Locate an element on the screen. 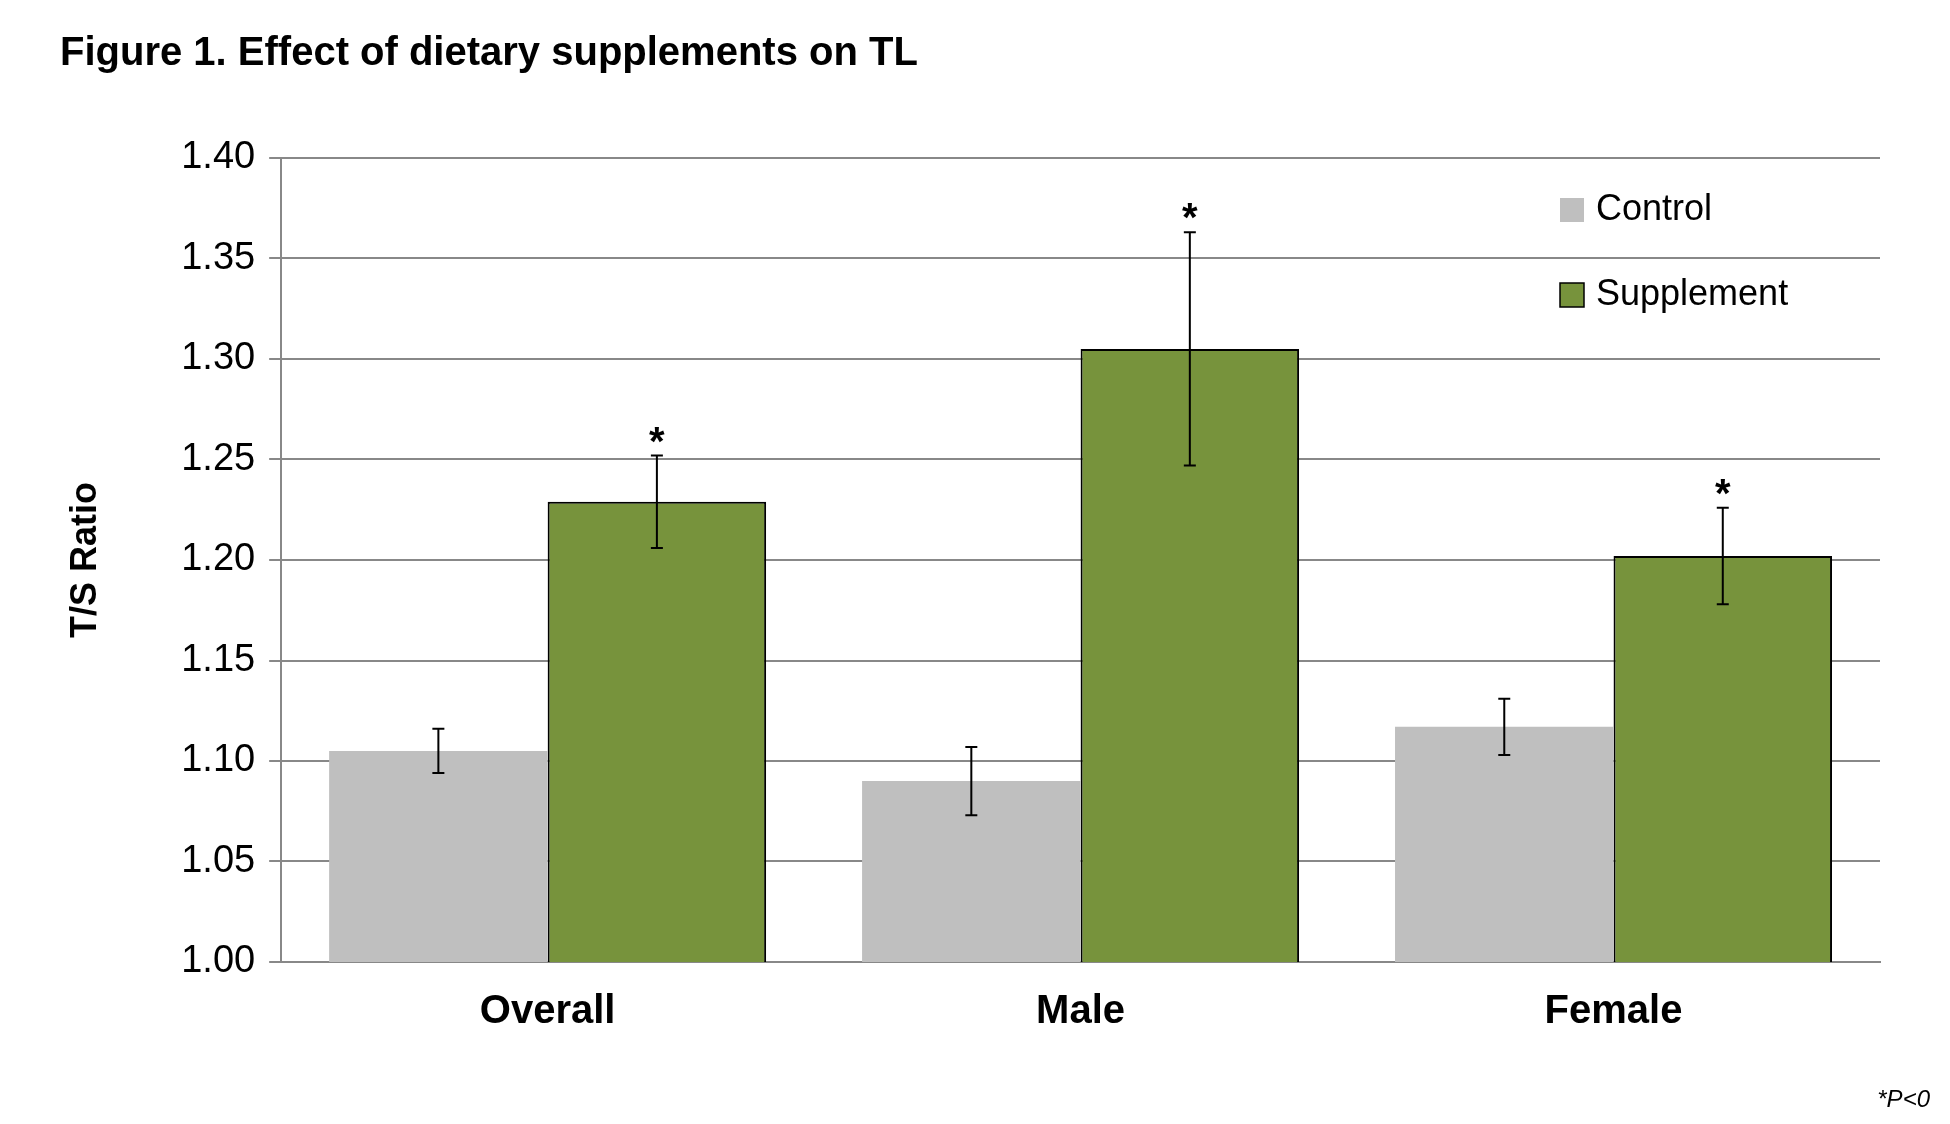 The width and height of the screenshot is (1950, 1124). legend-label: Supplement is located at coordinates (1692, 292).